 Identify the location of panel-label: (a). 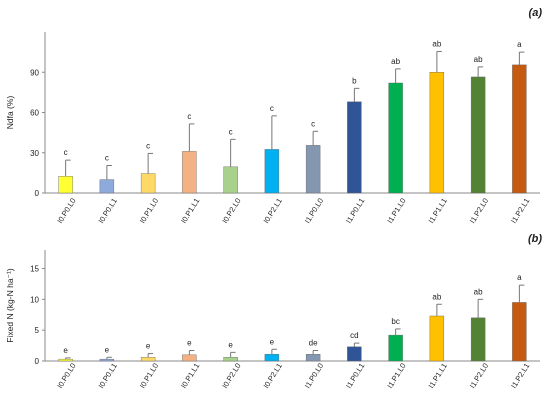
(536, 13).